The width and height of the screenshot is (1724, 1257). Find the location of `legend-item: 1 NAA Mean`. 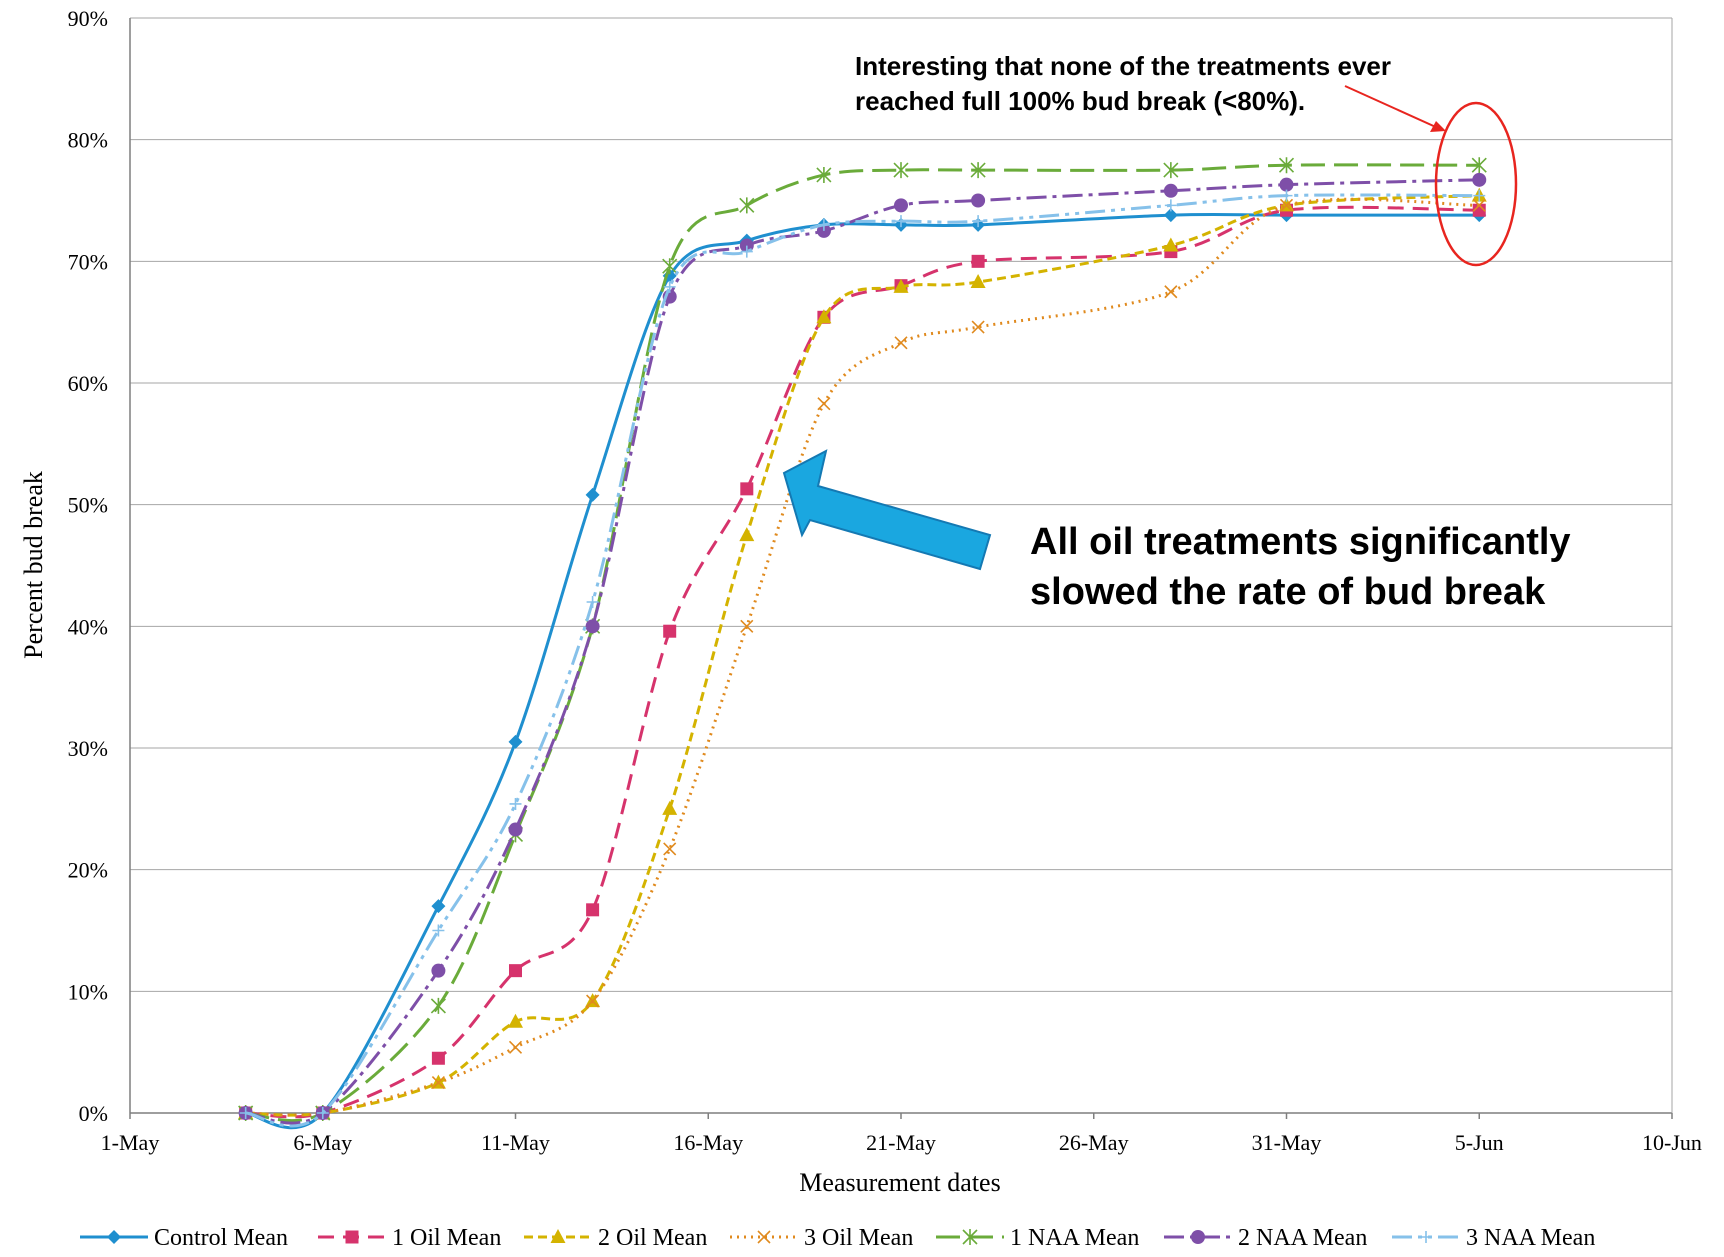

legend-item: 1 NAA Mean is located at coordinates (1037, 1238).